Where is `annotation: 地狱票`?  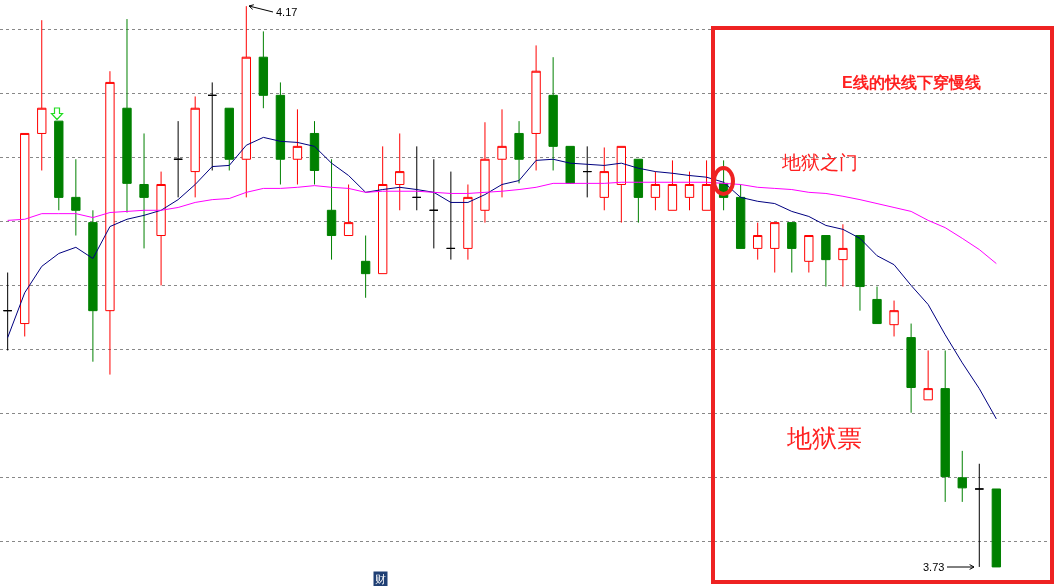
annotation: 地狱票 is located at coordinates (824, 438).